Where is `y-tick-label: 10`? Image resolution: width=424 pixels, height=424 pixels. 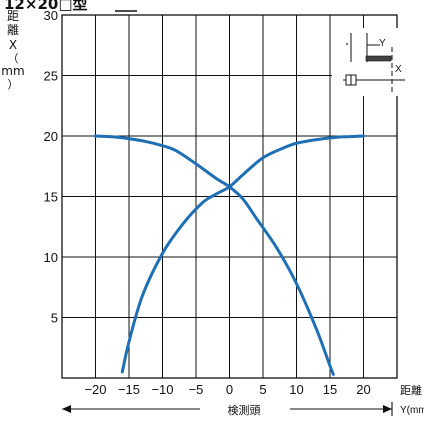
y-tick-label: 10 is located at coordinates (51, 257).